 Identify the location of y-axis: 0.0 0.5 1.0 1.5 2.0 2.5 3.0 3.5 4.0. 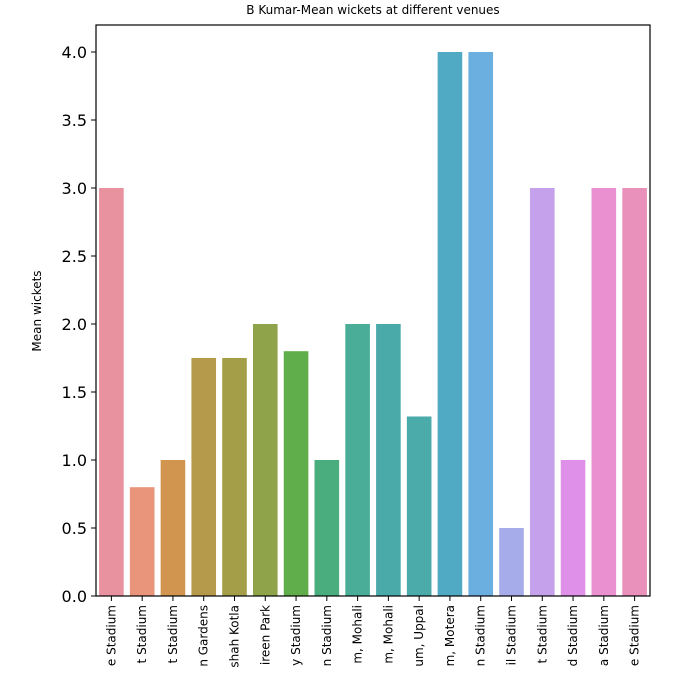
(79, 324).